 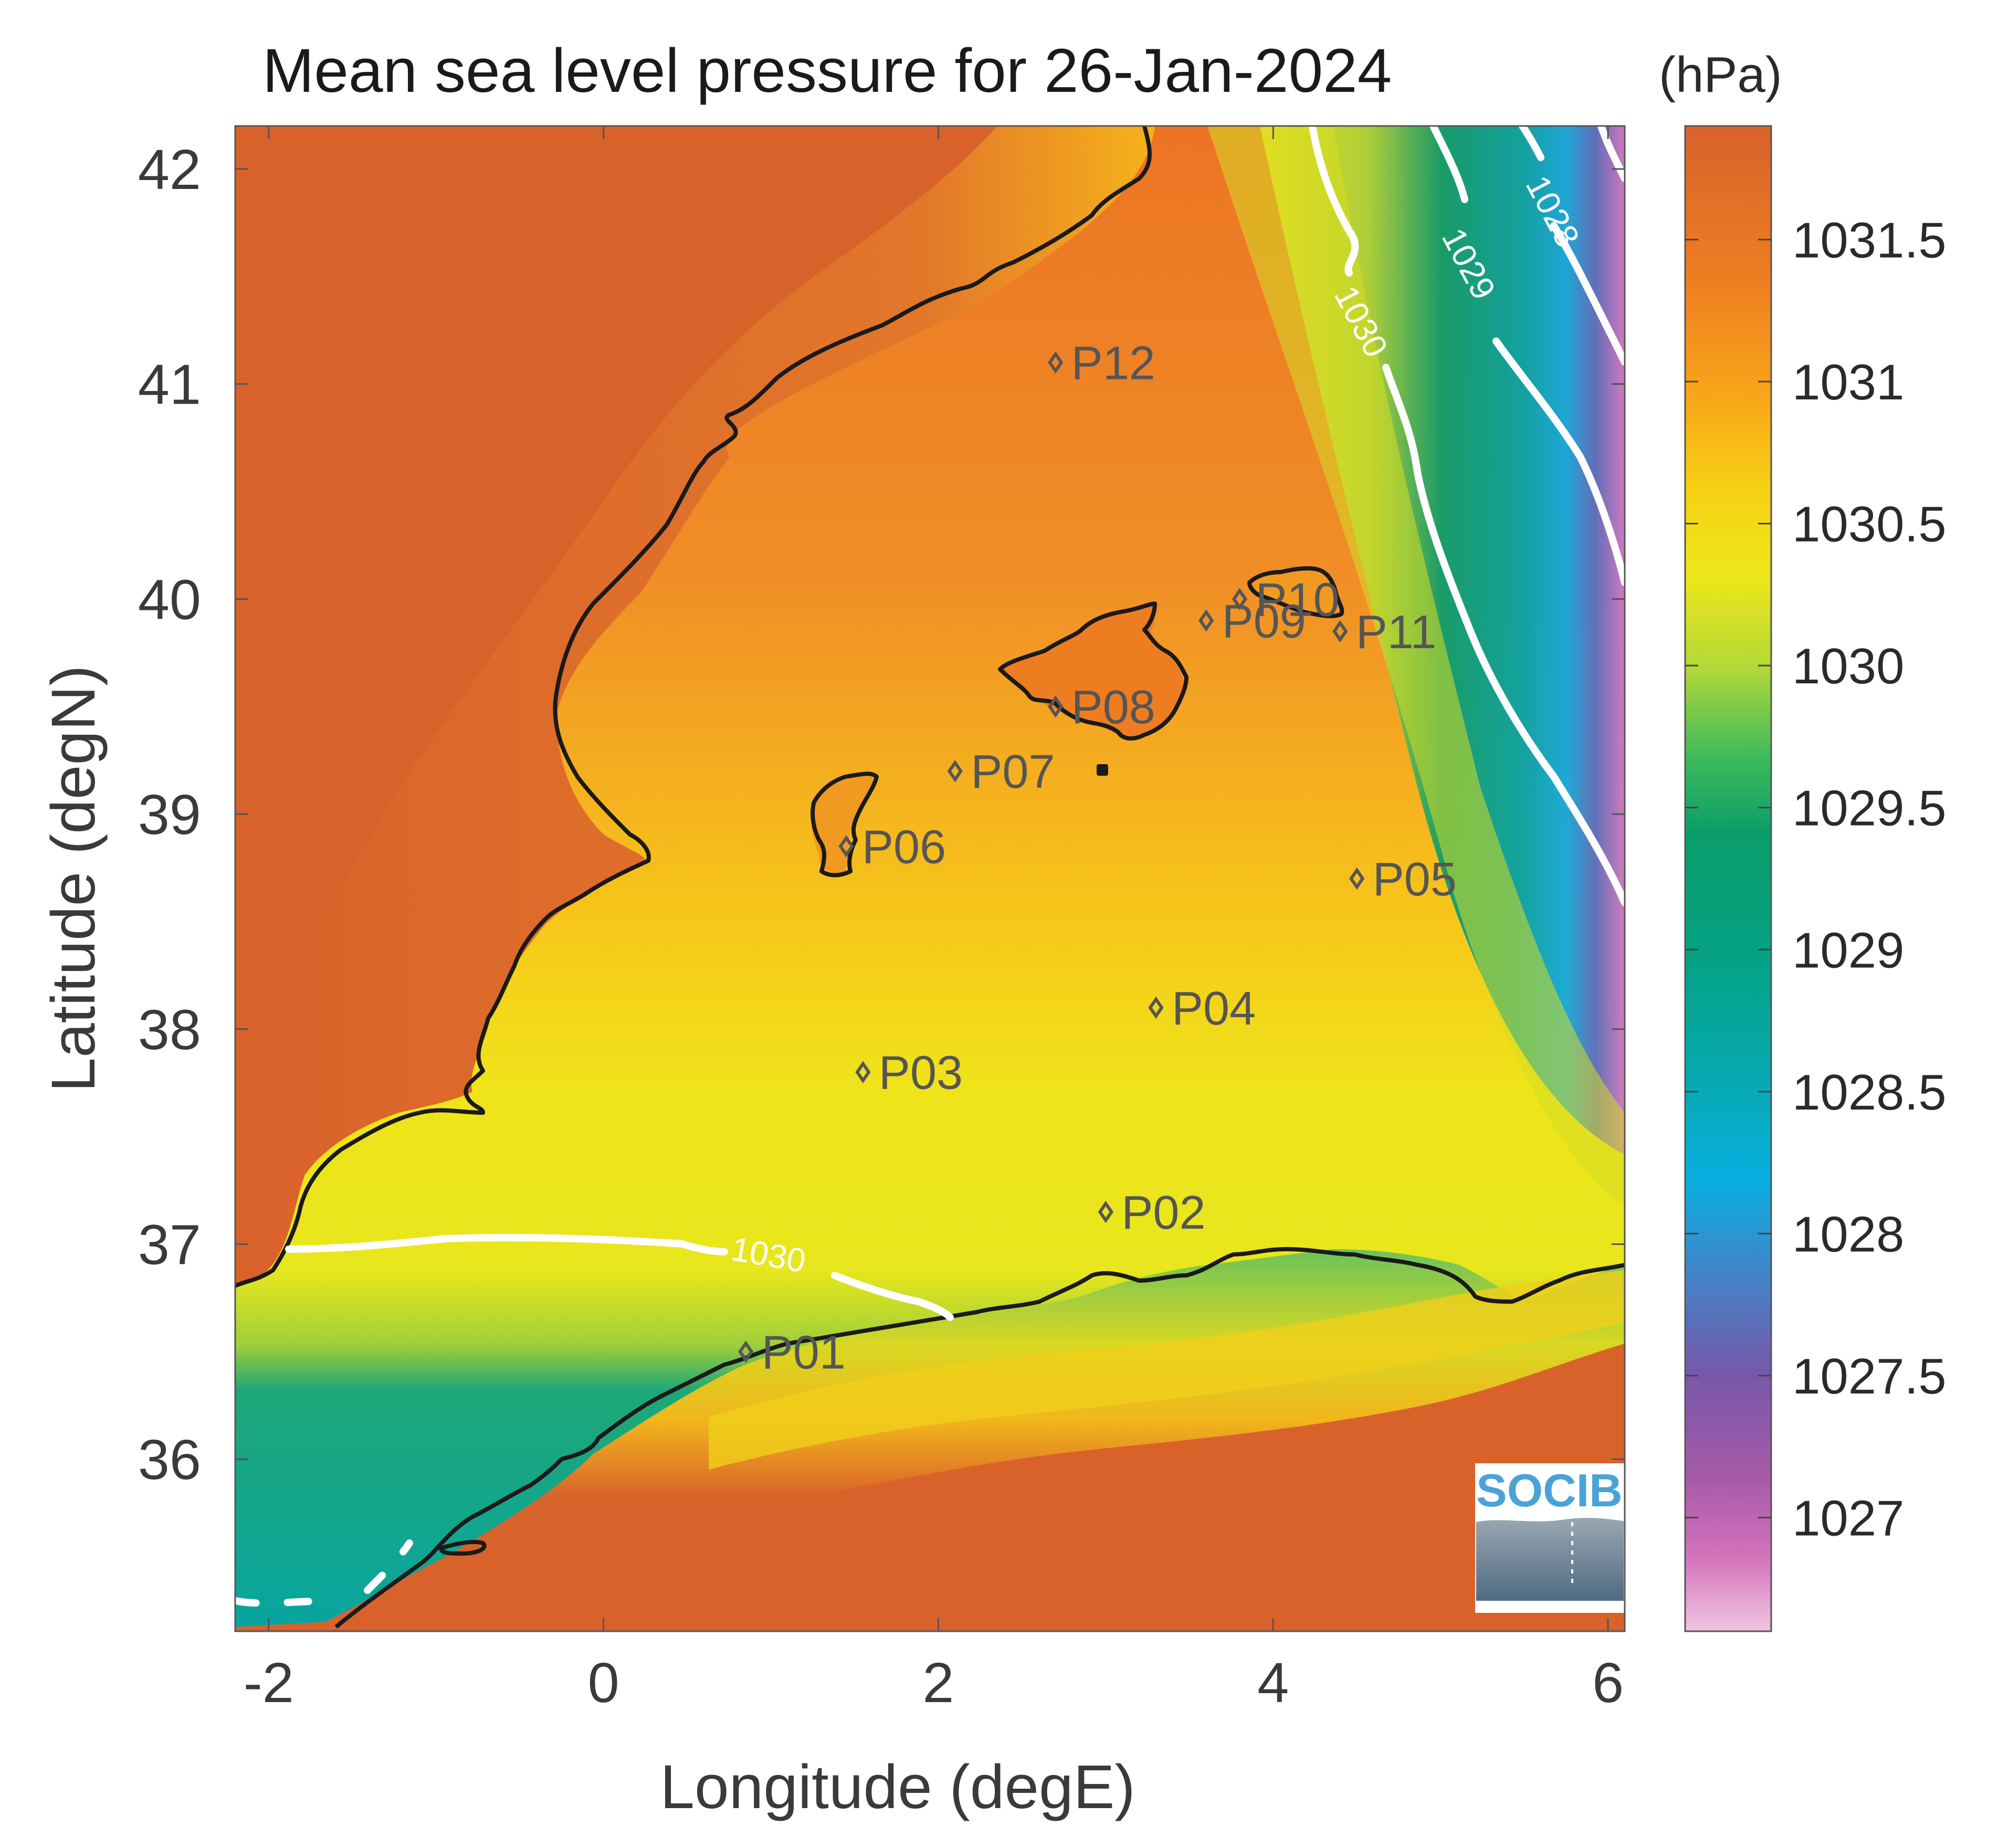 I want to click on socib-logo: SOCIB, so click(x=1550, y=1538).